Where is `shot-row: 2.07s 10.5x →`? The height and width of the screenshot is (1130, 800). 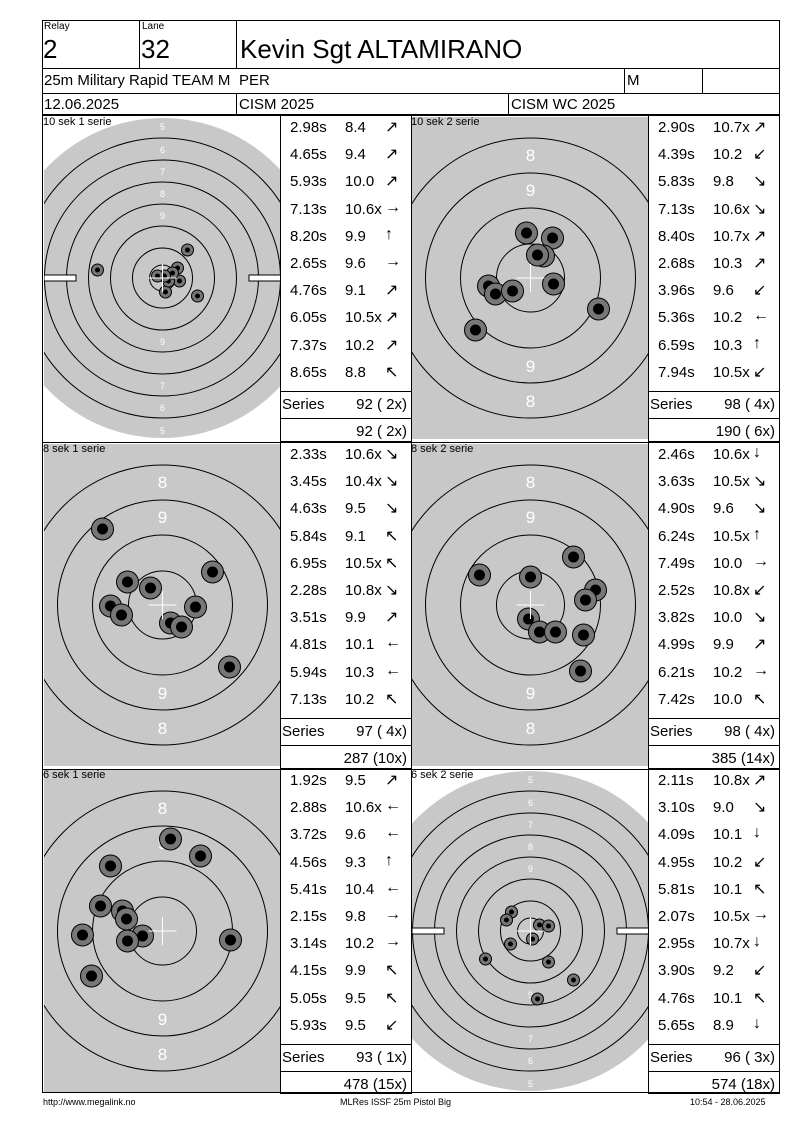
shot-row: 2.07s 10.5x → is located at coordinates (713, 920).